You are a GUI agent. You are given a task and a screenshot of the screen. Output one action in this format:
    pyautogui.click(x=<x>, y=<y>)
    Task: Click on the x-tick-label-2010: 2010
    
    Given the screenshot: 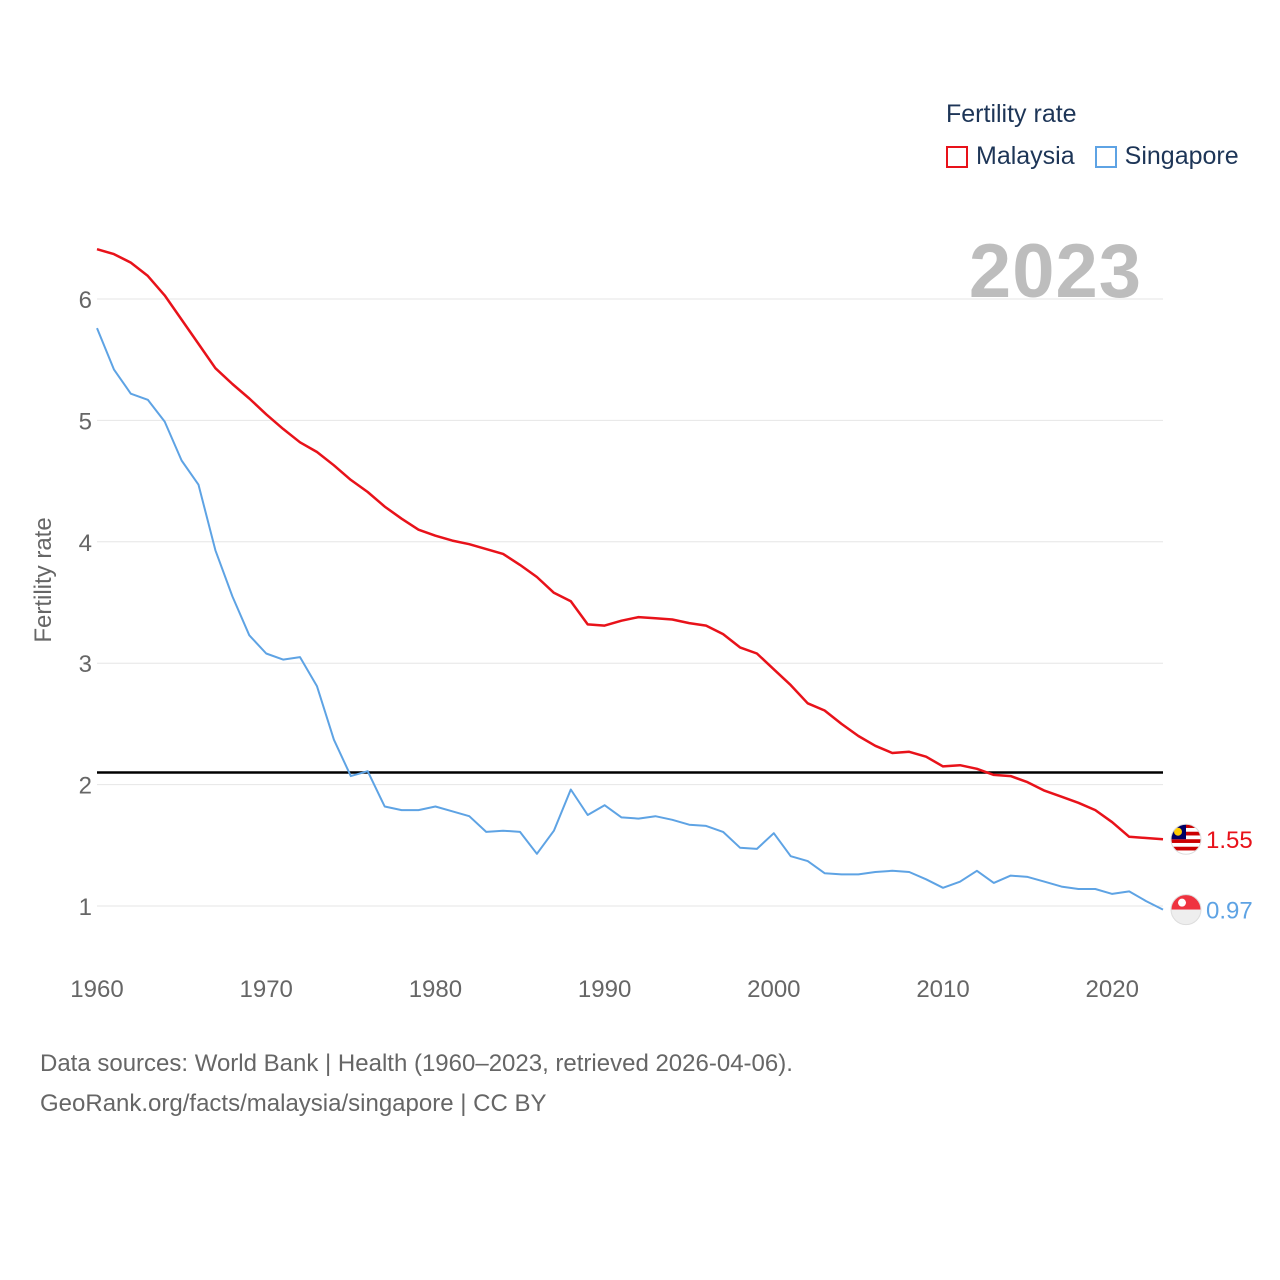 What is the action you would take?
    pyautogui.click(x=942, y=989)
    